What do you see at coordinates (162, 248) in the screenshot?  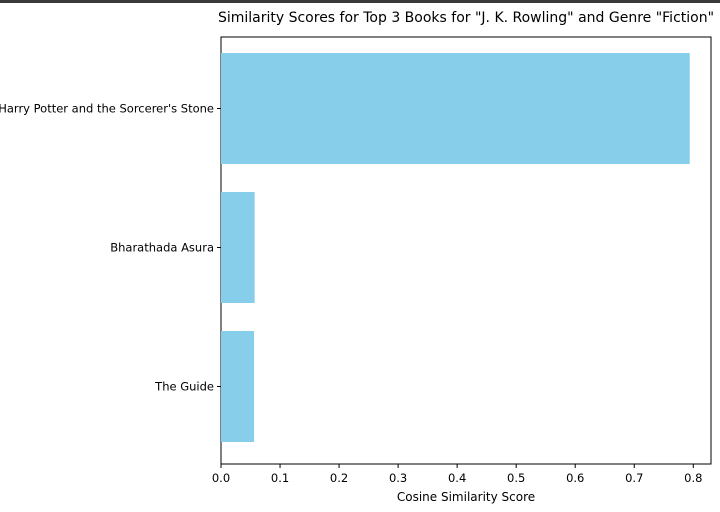 I see `y-tick-label: Bharathada Asura` at bounding box center [162, 248].